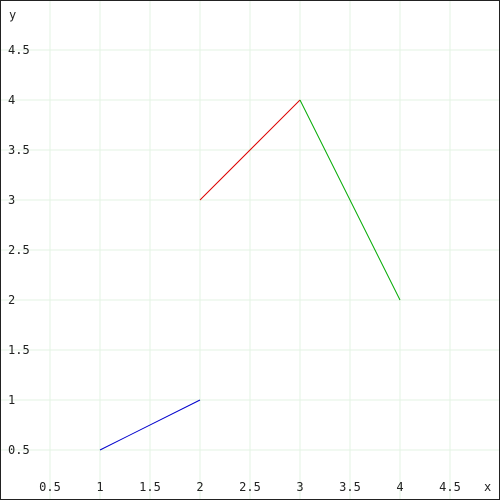  Describe the element at coordinates (19, 350) in the screenshot. I see `y-tick-label: 1.5` at that location.